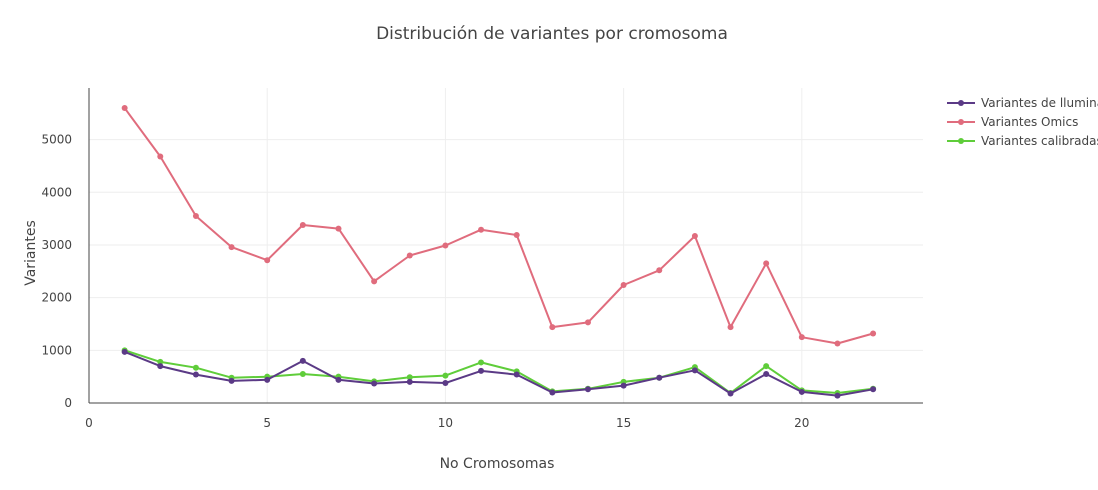  Describe the element at coordinates (56, 140) in the screenshot. I see `y-tick-label: 5000` at that location.